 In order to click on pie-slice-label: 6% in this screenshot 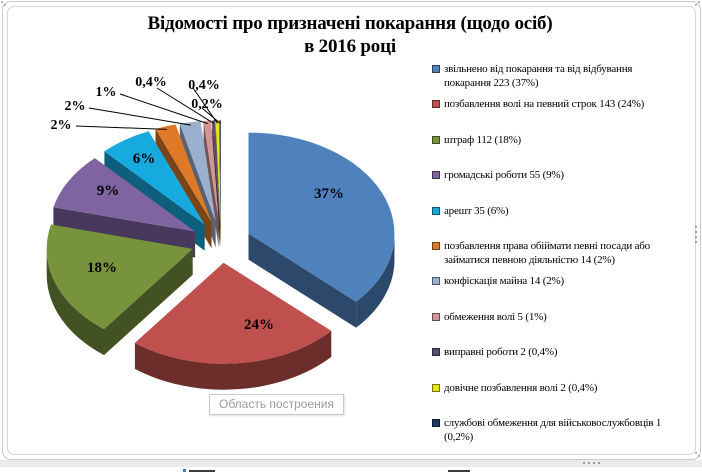, I will do `click(144, 159)`.